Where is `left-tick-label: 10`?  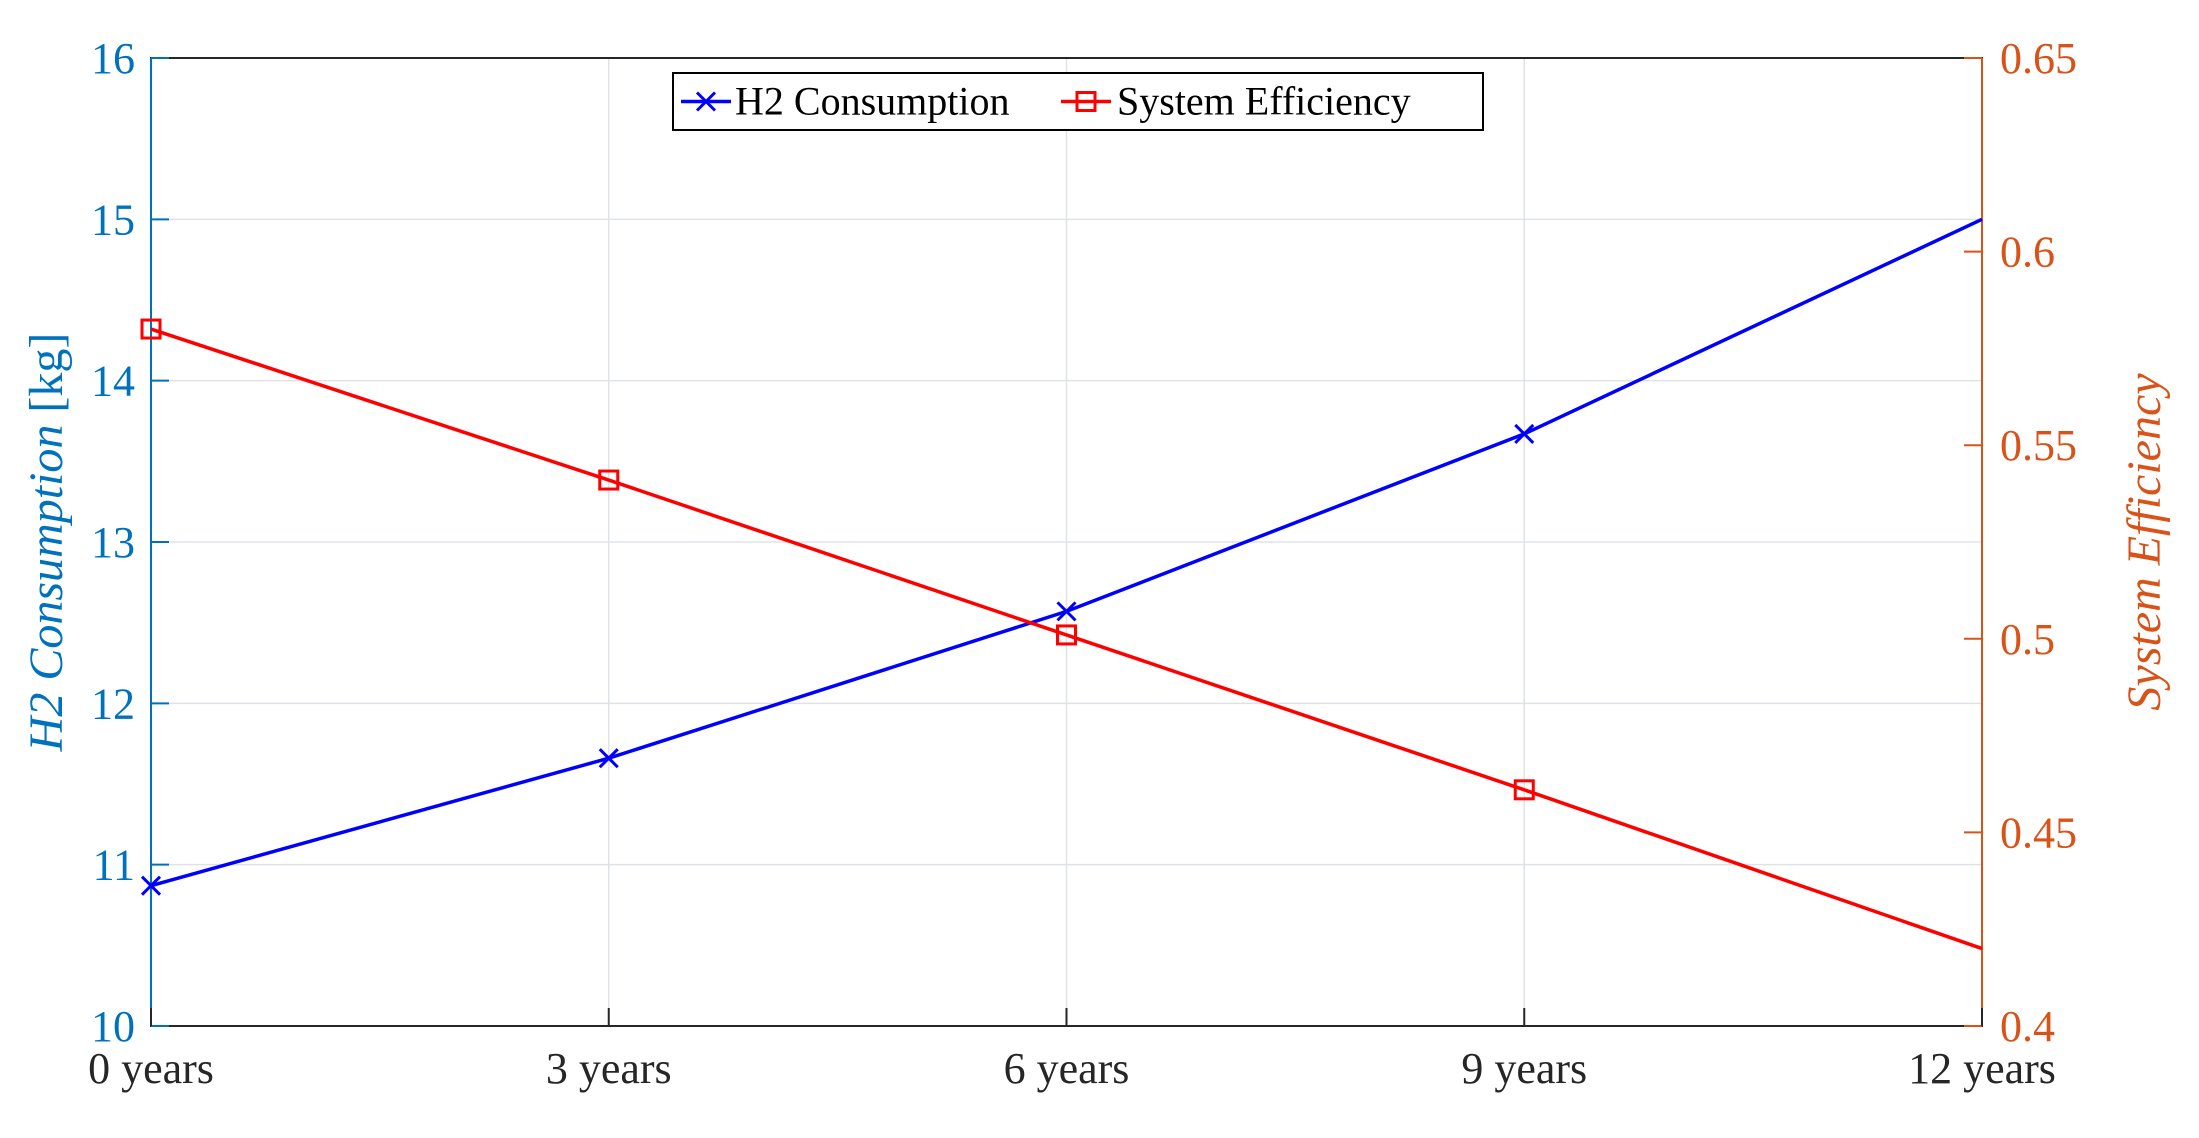 left-tick-label: 10 is located at coordinates (113, 1026).